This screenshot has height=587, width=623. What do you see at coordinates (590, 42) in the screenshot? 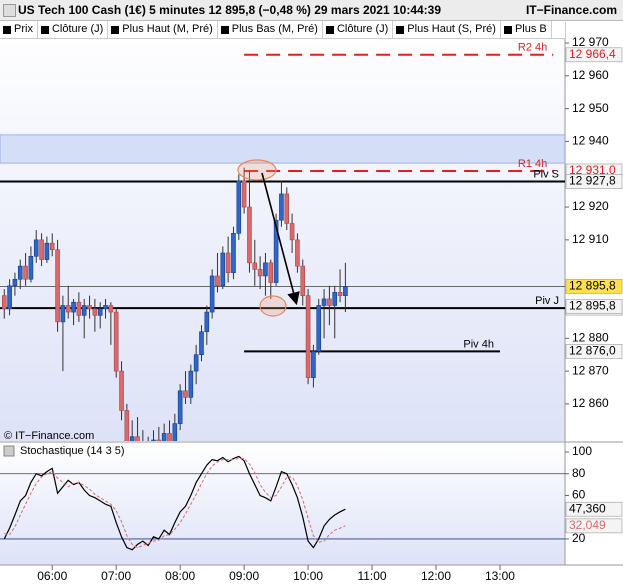
I see `y-tick-label: 12 970` at bounding box center [590, 42].